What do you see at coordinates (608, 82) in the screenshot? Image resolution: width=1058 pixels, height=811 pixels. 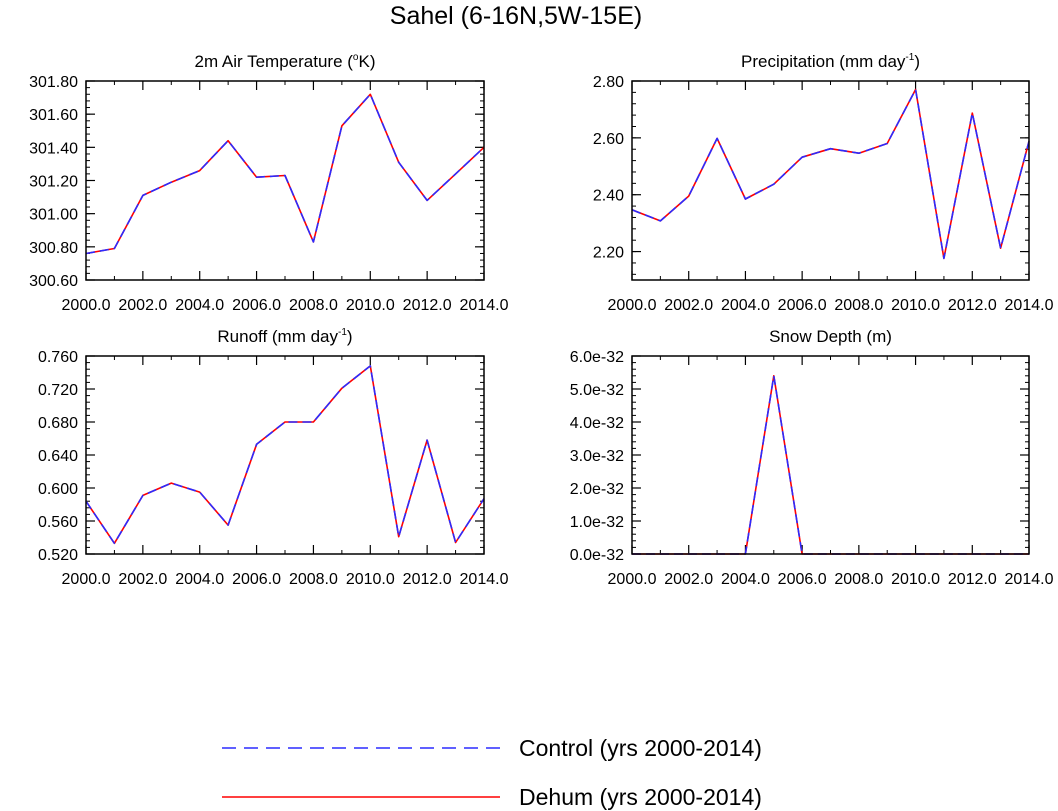 I see `y-tick-label: 2.80` at bounding box center [608, 82].